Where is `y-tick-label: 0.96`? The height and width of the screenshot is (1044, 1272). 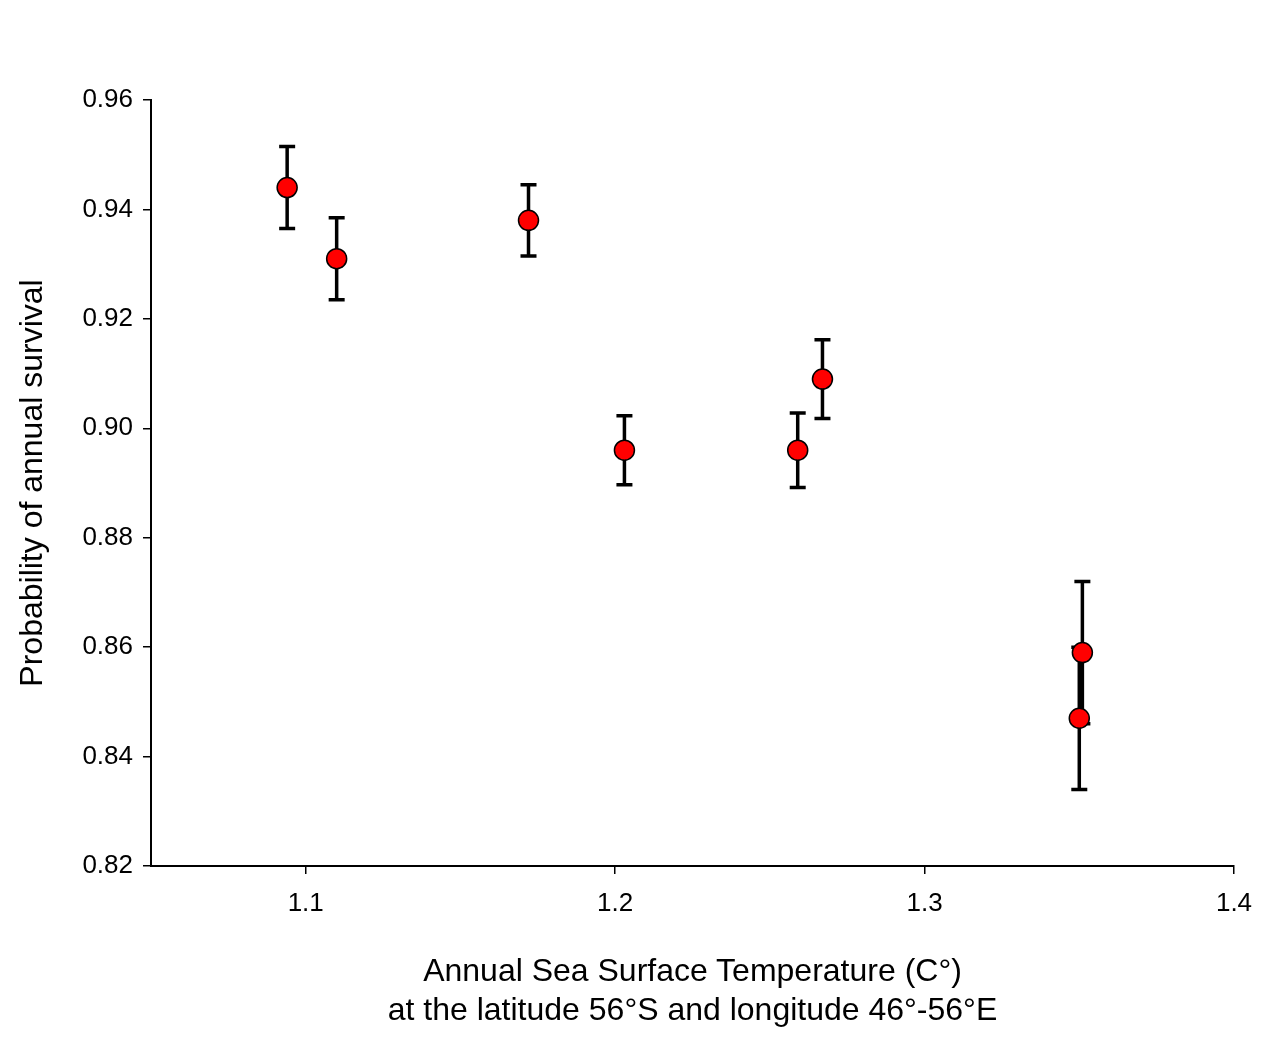
y-tick-label: 0.96 is located at coordinates (107, 98).